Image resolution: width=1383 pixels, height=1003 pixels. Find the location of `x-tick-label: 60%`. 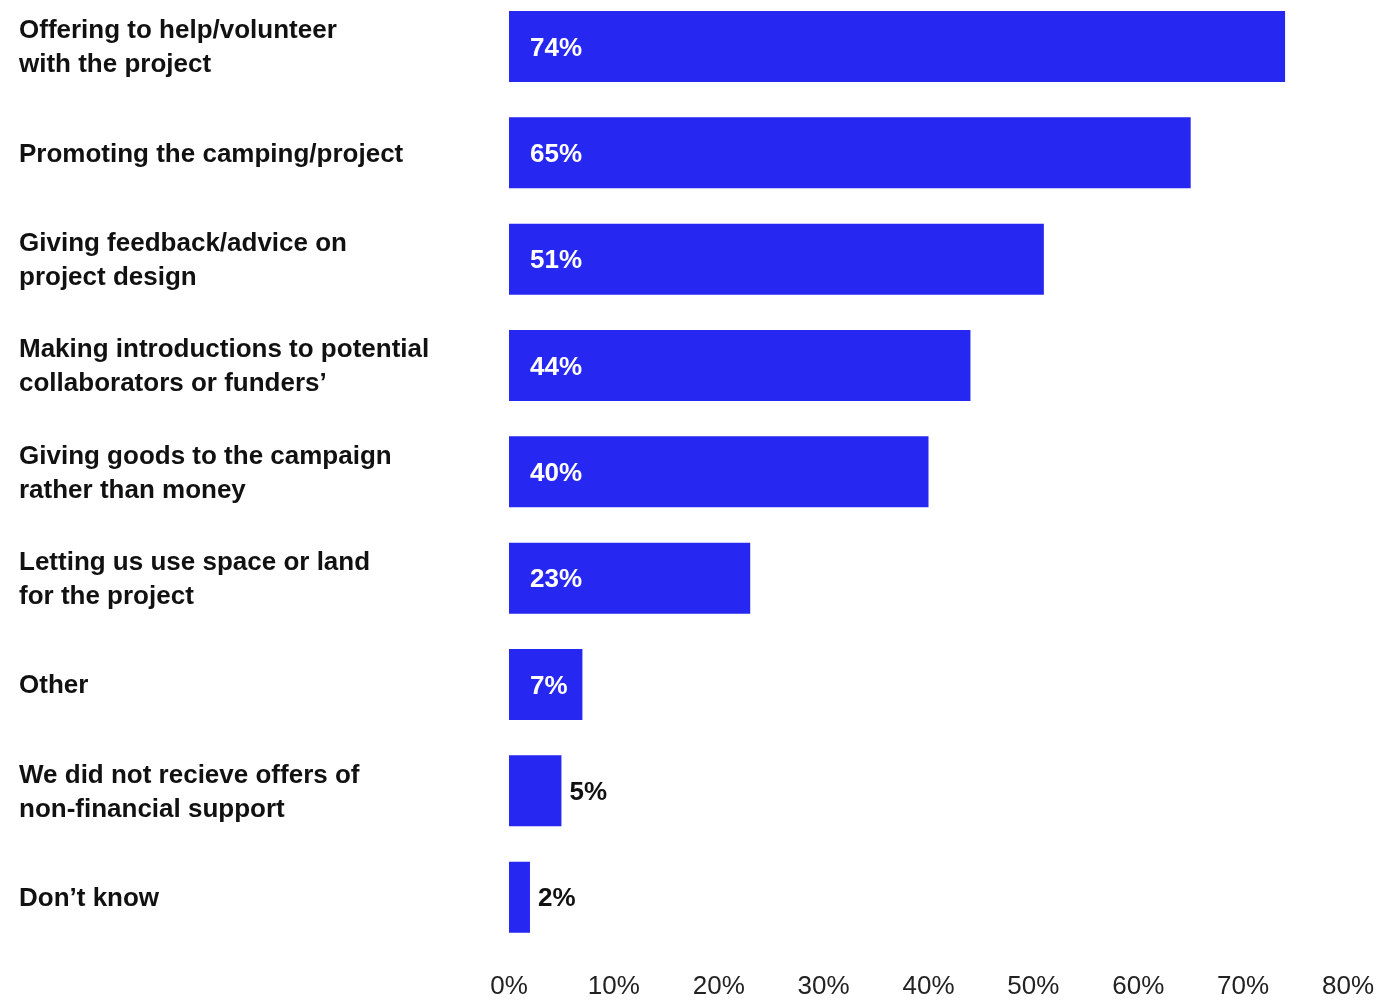

x-tick-label: 60% is located at coordinates (1138, 985).